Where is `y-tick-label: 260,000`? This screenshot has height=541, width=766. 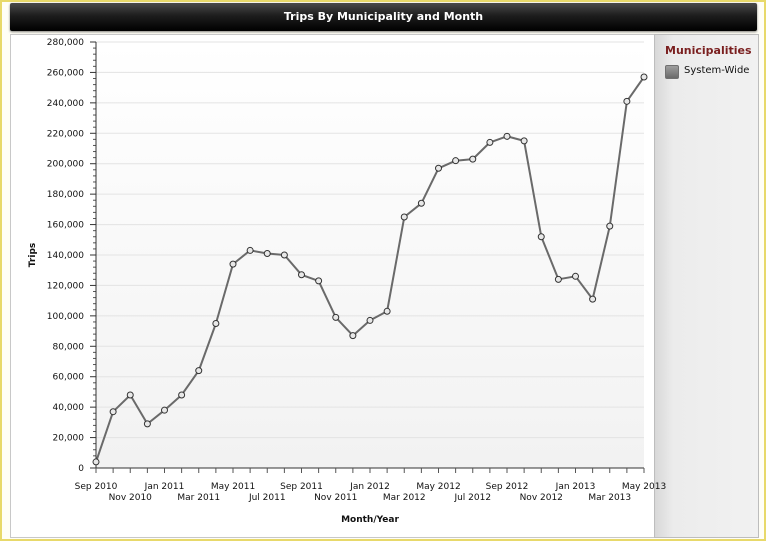 y-tick-label: 260,000 is located at coordinates (65, 73).